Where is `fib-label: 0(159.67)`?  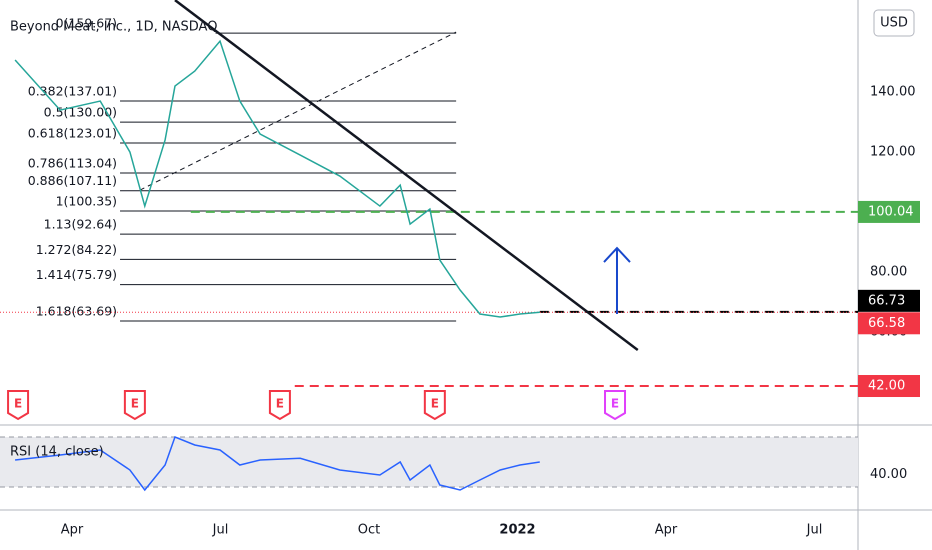 fib-label: 0(159.67) is located at coordinates (86, 23).